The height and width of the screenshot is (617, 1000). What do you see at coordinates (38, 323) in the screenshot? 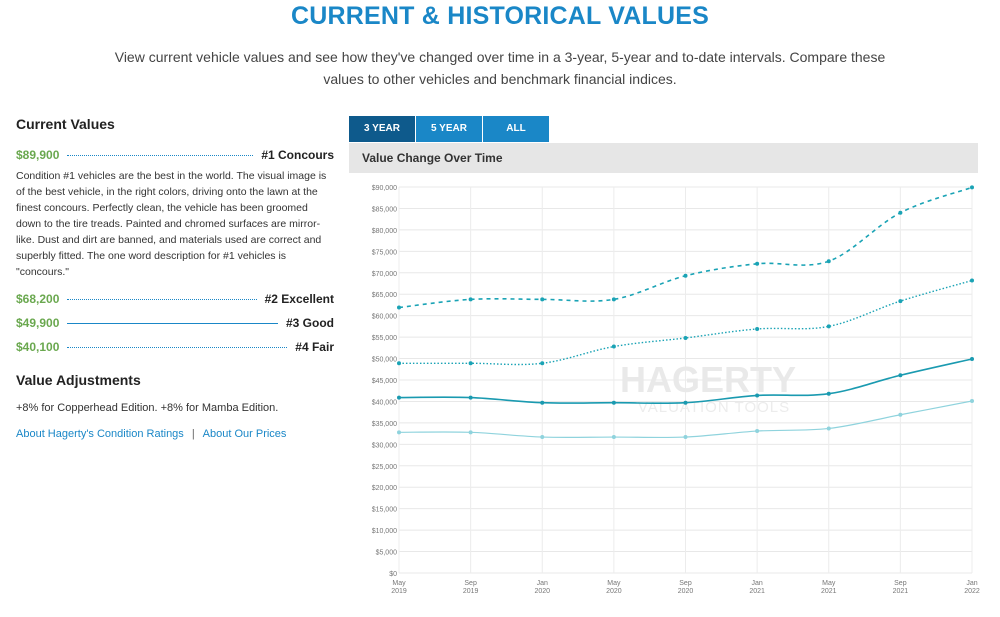
I see `price-good: $49,900` at bounding box center [38, 323].